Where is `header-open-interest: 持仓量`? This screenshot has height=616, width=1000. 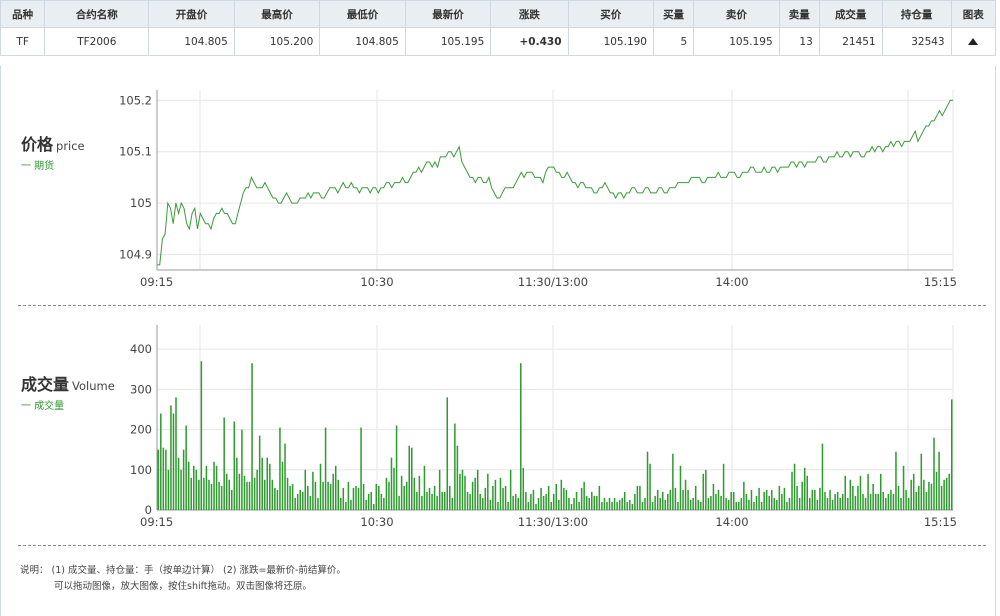 header-open-interest: 持仓量 is located at coordinates (916, 14).